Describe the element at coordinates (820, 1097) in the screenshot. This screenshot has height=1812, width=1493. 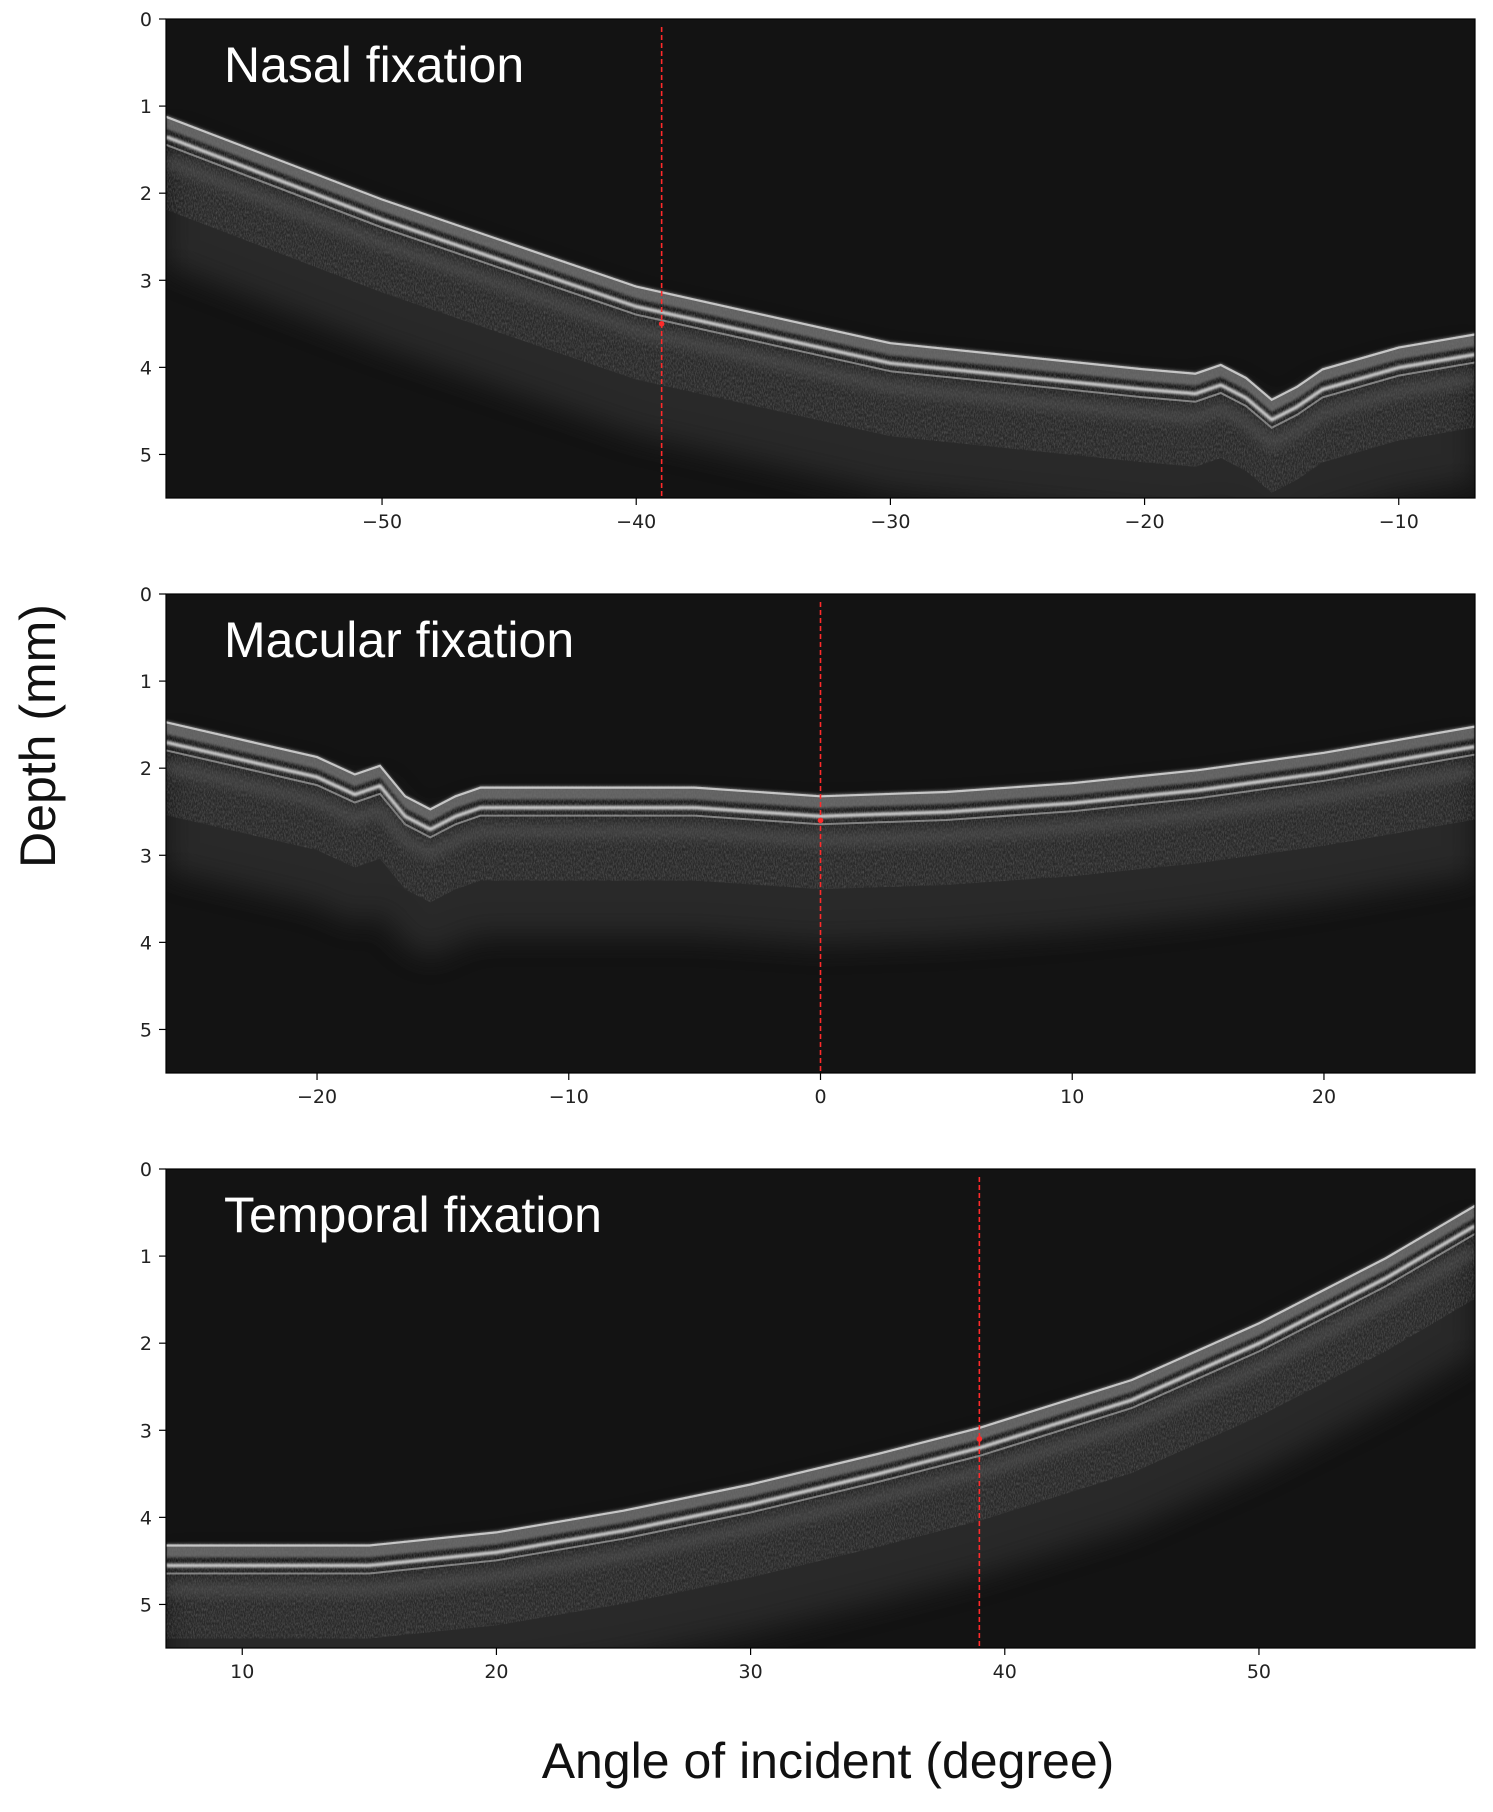
I see `x-tick-label: 0` at that location.